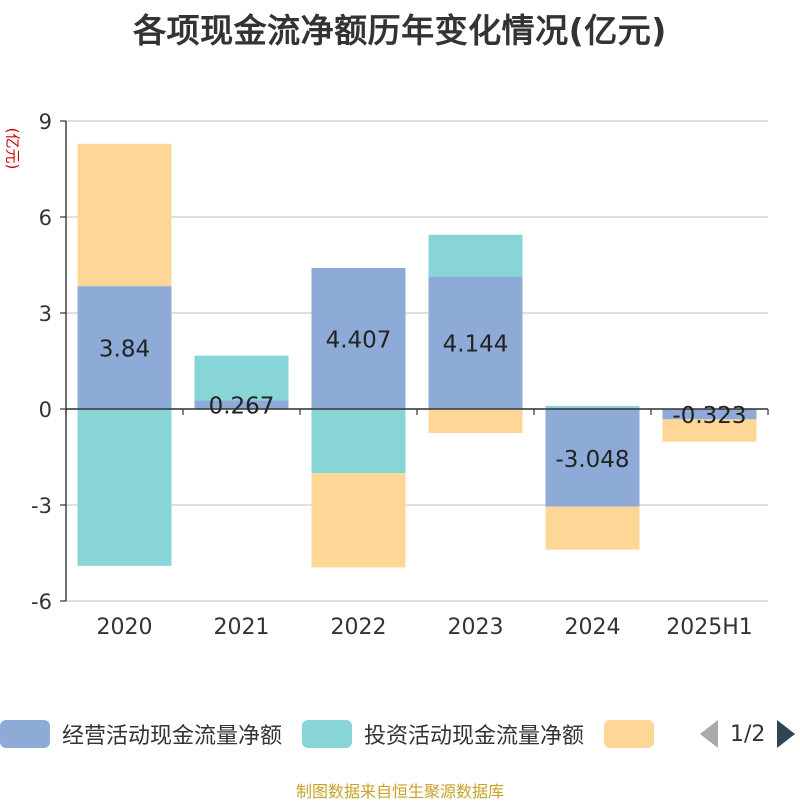 The image size is (800, 802). I want to click on y-tick-label: 0, so click(45, 410).